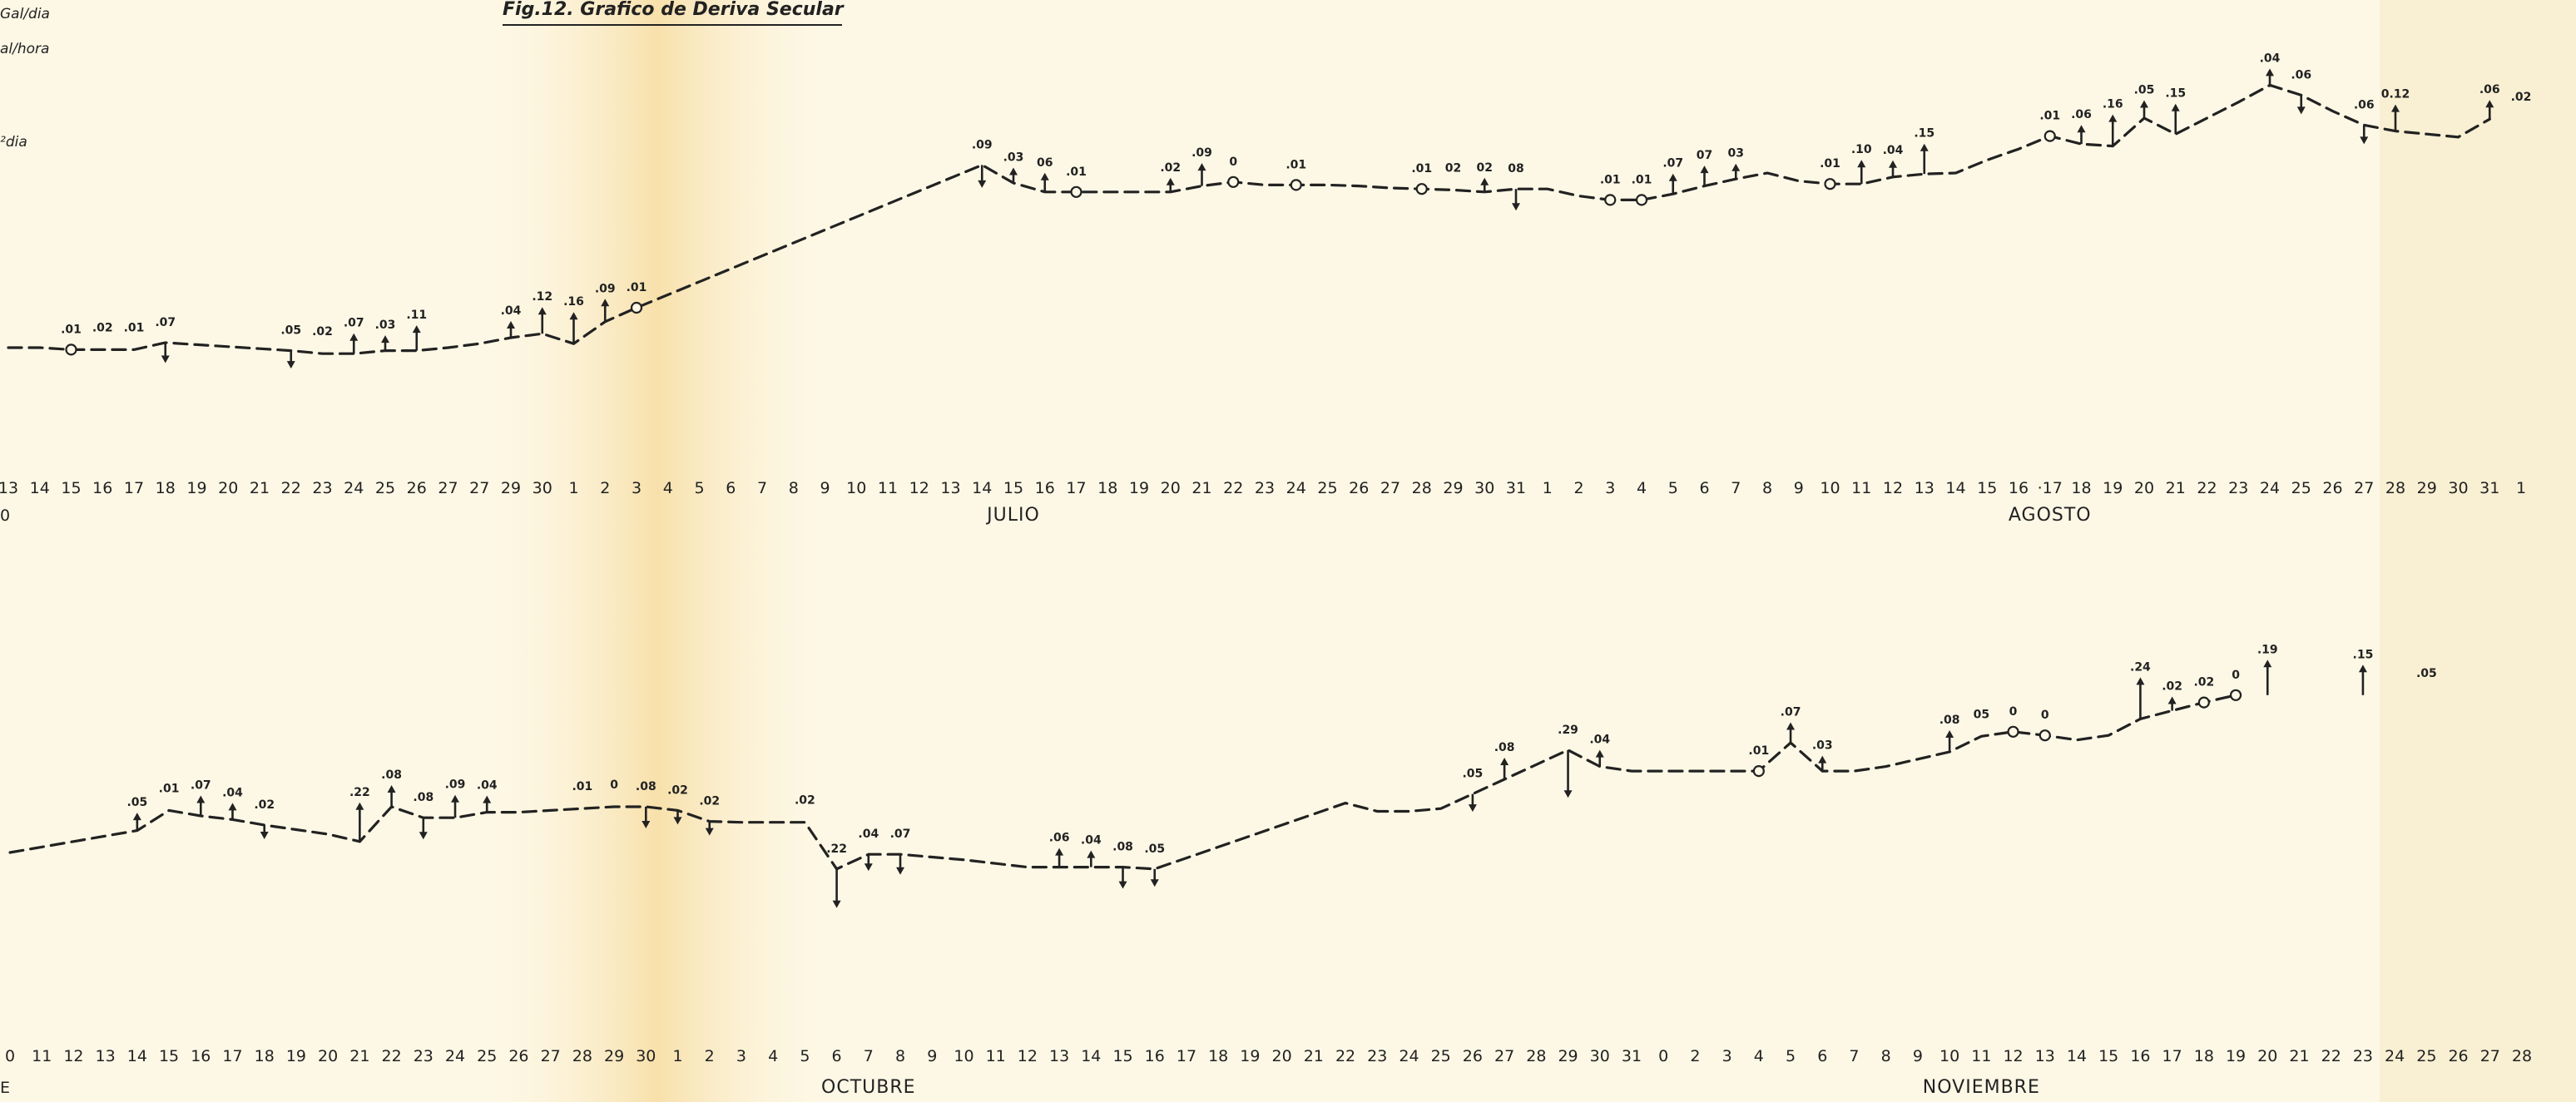 This screenshot has width=2576, height=1102. Describe the element at coordinates (1516, 488) in the screenshot. I see `x-tick-label: 31` at that location.